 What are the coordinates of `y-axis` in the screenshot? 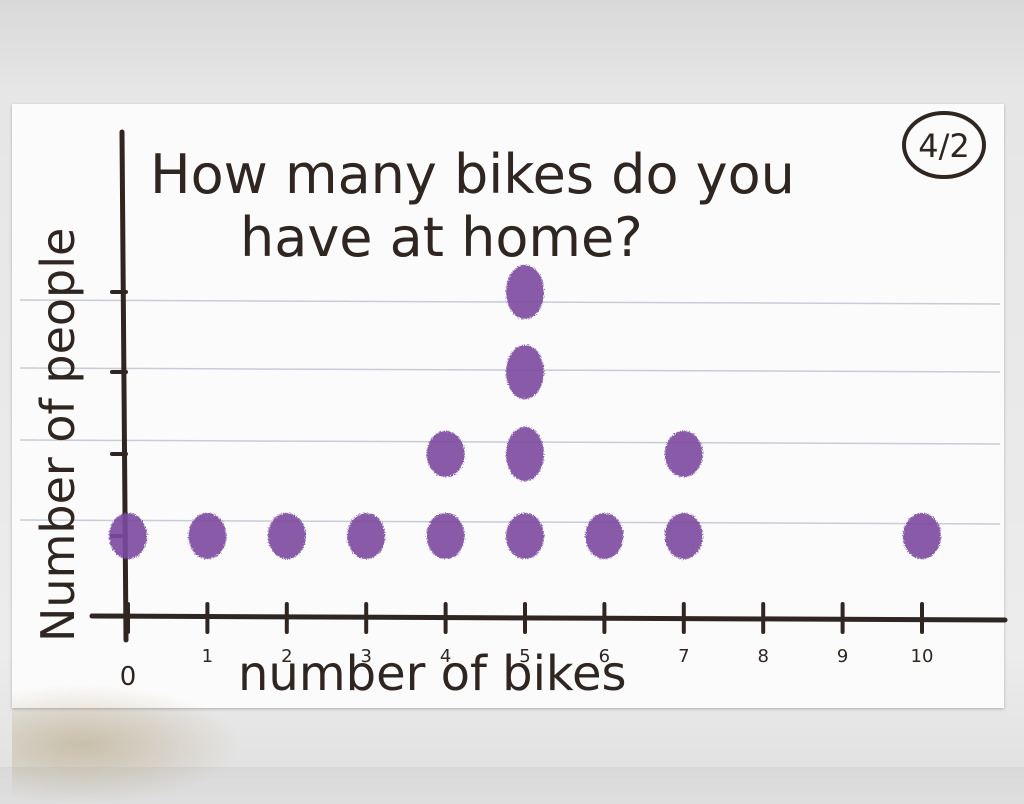 It's located at (124, 386).